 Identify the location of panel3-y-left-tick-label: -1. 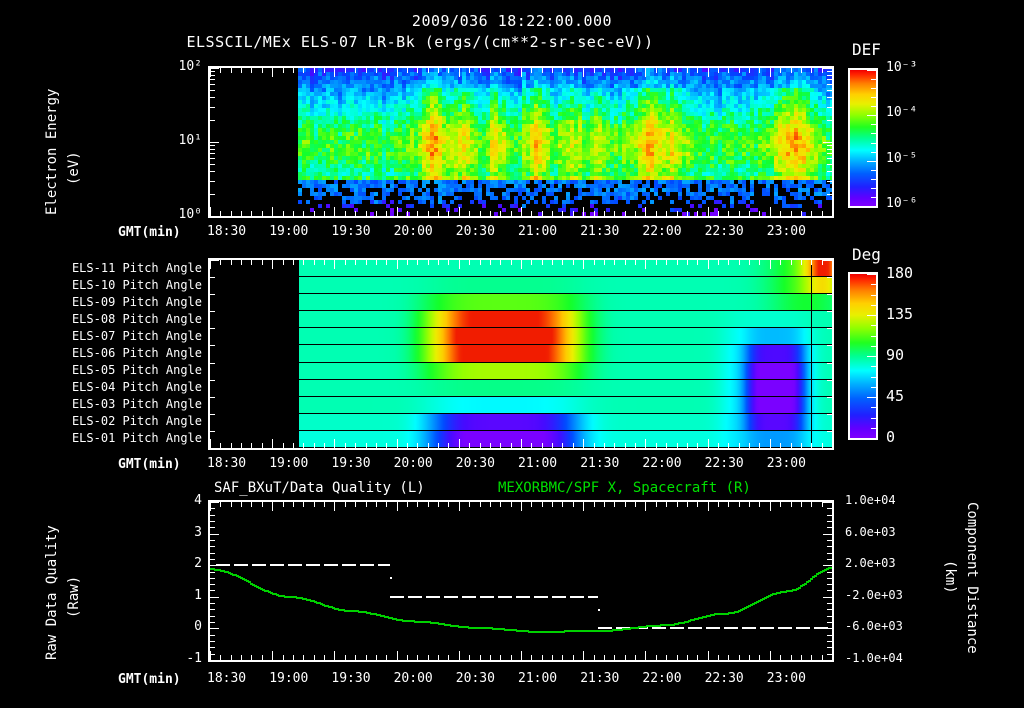
(176, 658).